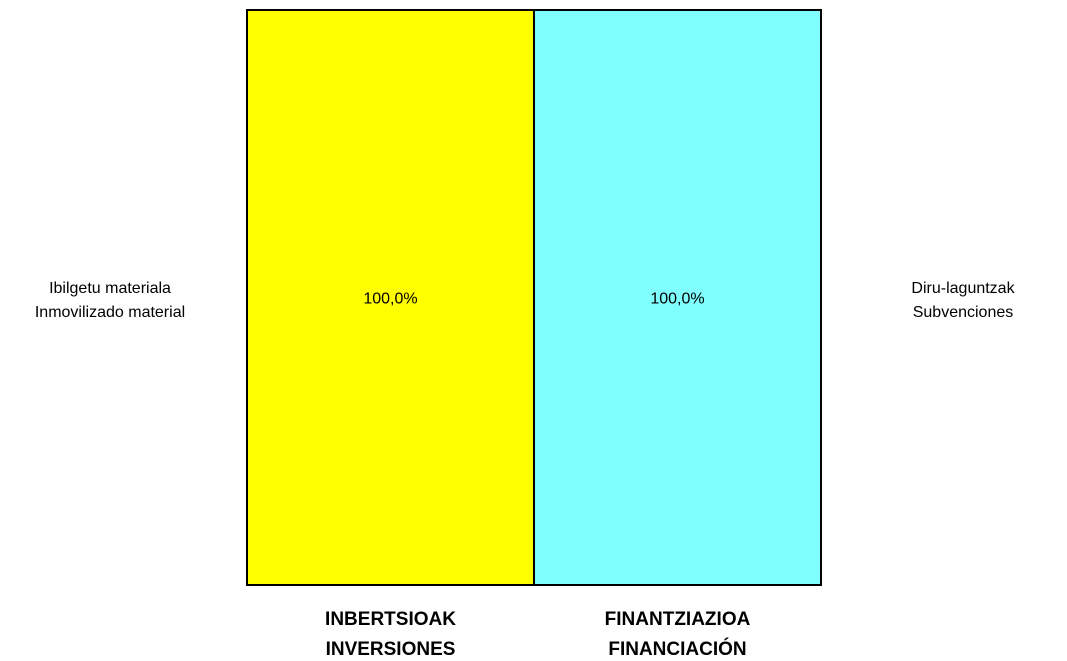 The height and width of the screenshot is (661, 1067). I want to click on series-label: Ibilgetu materiala Inmovilizado material, so click(110, 300).